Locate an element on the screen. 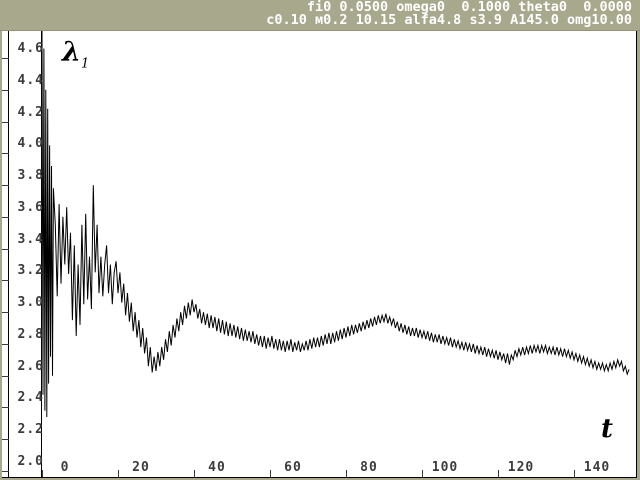 This screenshot has height=480, width=640. y-tick-label: 2.4 is located at coordinates (30, 397).